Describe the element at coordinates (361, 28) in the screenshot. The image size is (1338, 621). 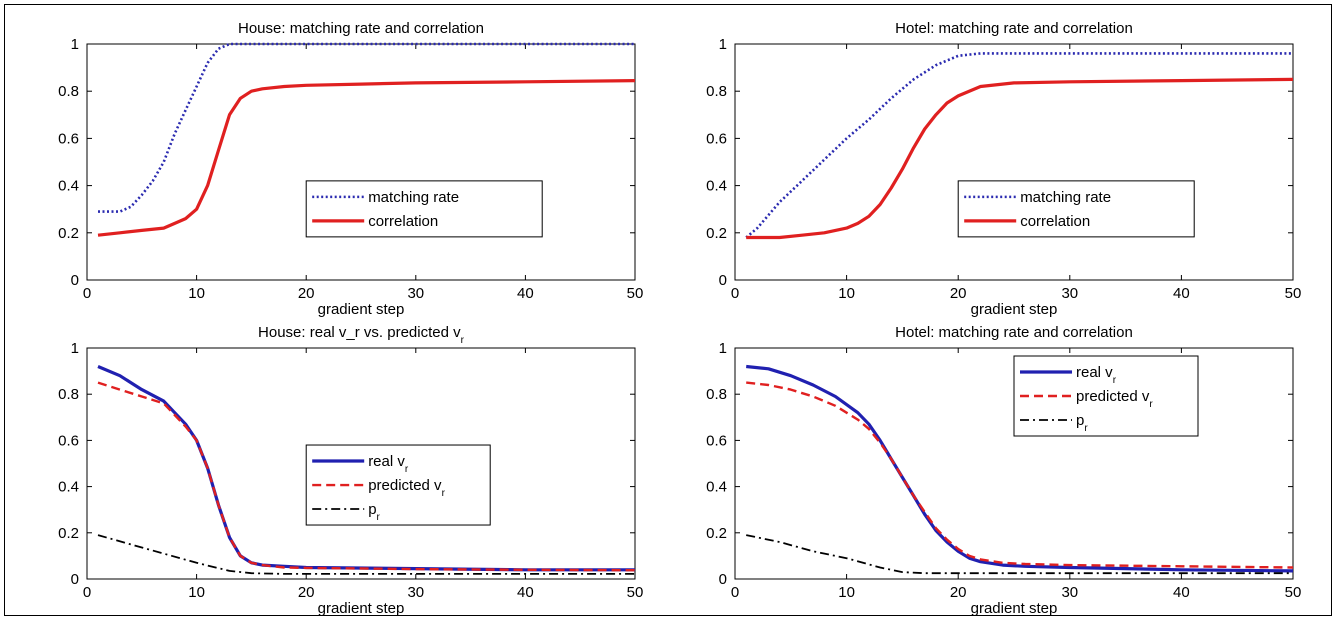
I see `chart-title: House: matching rate and correlation` at that location.